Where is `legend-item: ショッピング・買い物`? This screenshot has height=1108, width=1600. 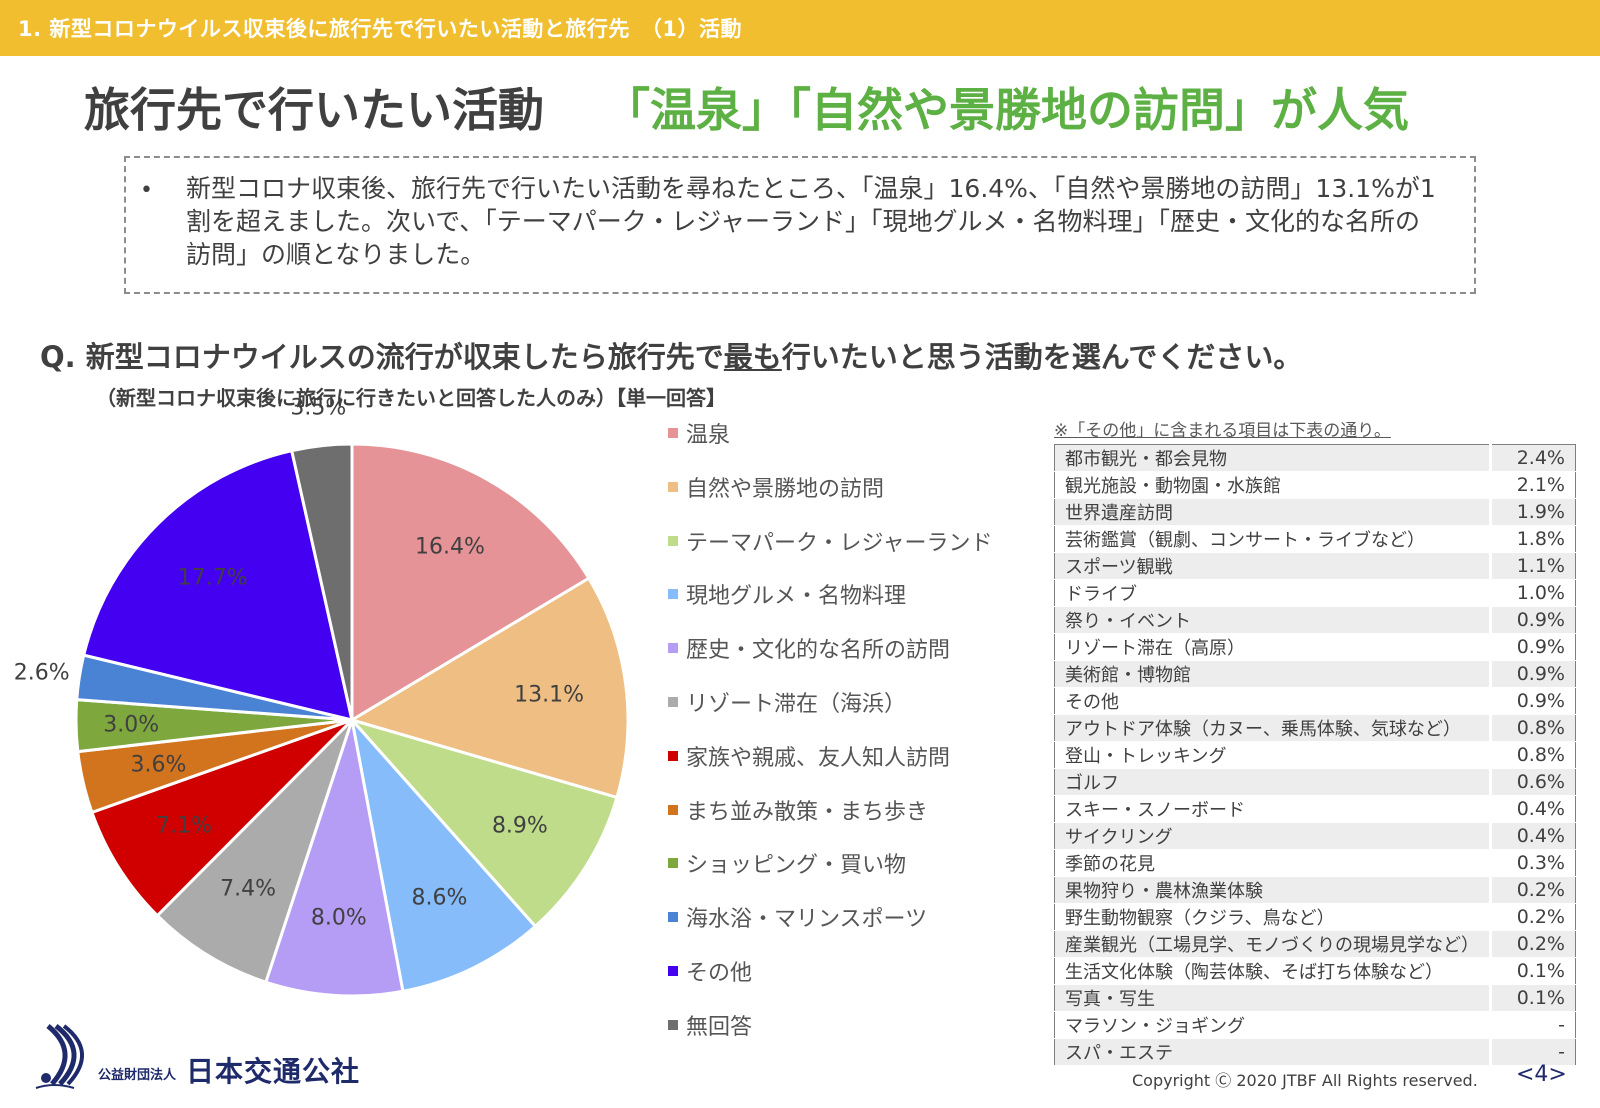 legend-item: ショッピング・買い物 is located at coordinates (787, 863).